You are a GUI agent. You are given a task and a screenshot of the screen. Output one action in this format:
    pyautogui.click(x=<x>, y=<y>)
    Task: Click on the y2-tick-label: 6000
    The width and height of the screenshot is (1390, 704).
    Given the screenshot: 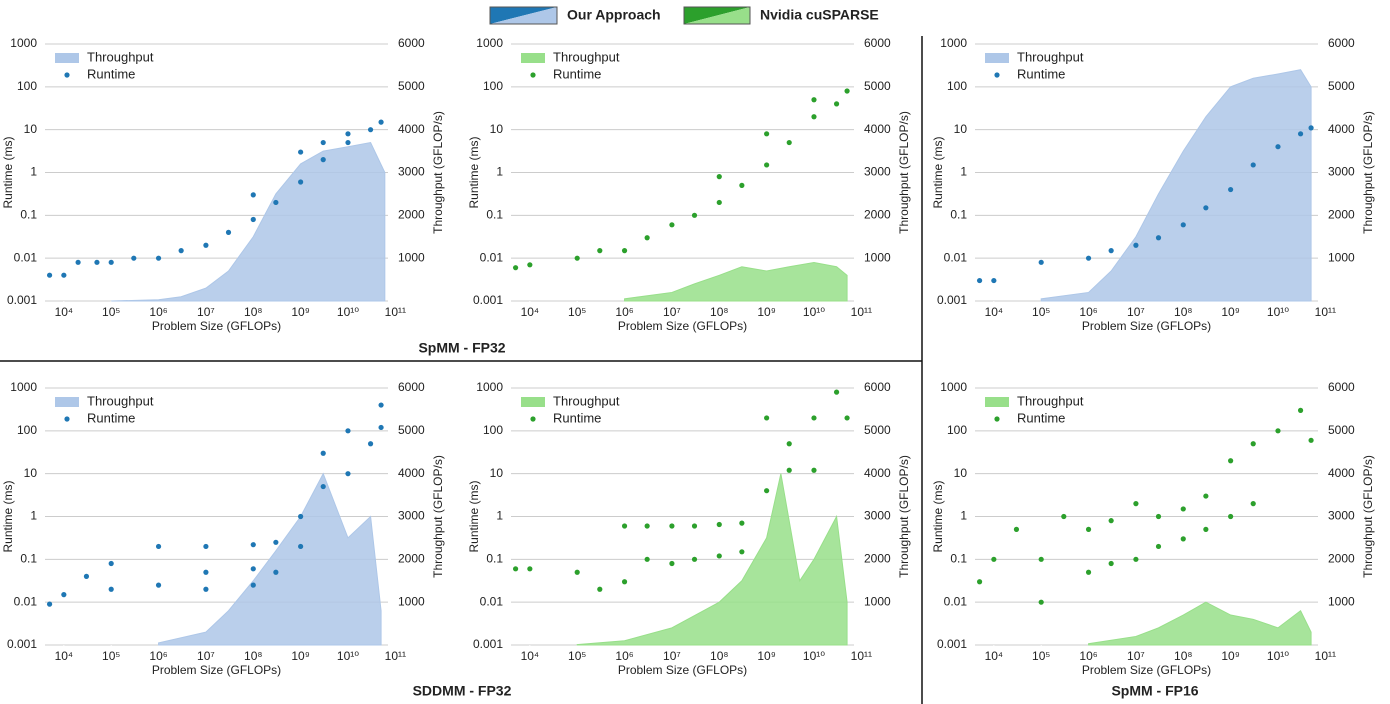 What is the action you would take?
    pyautogui.click(x=877, y=387)
    